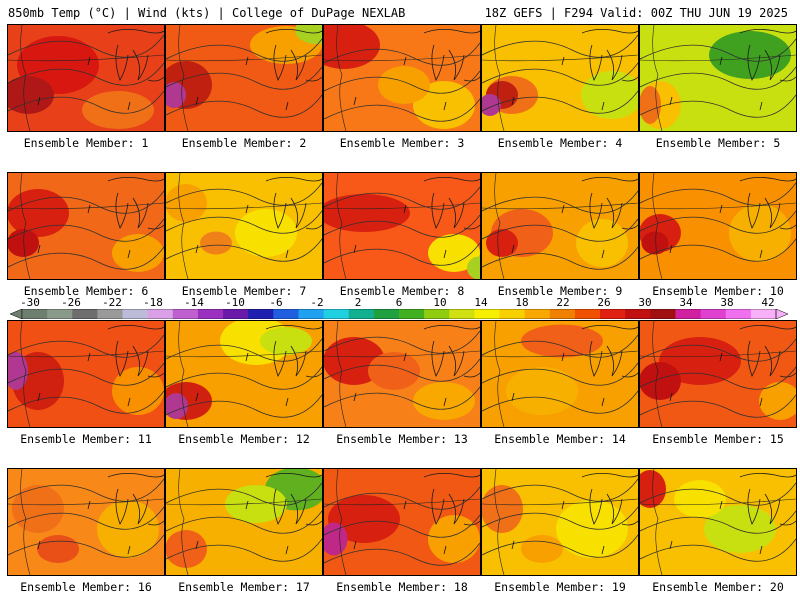 Image resolution: width=800 pixels, height=600 pixels. I want to click on colorbar-tick-label: 6, so click(399, 302).